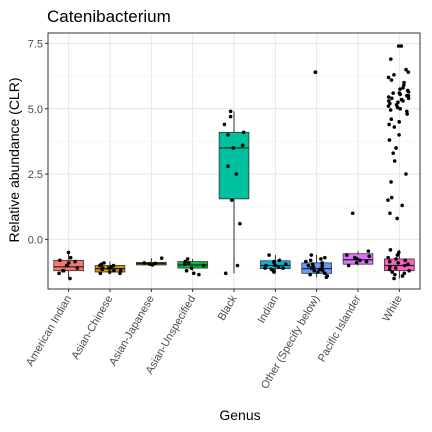 Image resolution: width=432 pixels, height=432 pixels. What do you see at coordinates (340, 328) in the screenshot?
I see `x-tick-label: Pacific Islander` at bounding box center [340, 328].